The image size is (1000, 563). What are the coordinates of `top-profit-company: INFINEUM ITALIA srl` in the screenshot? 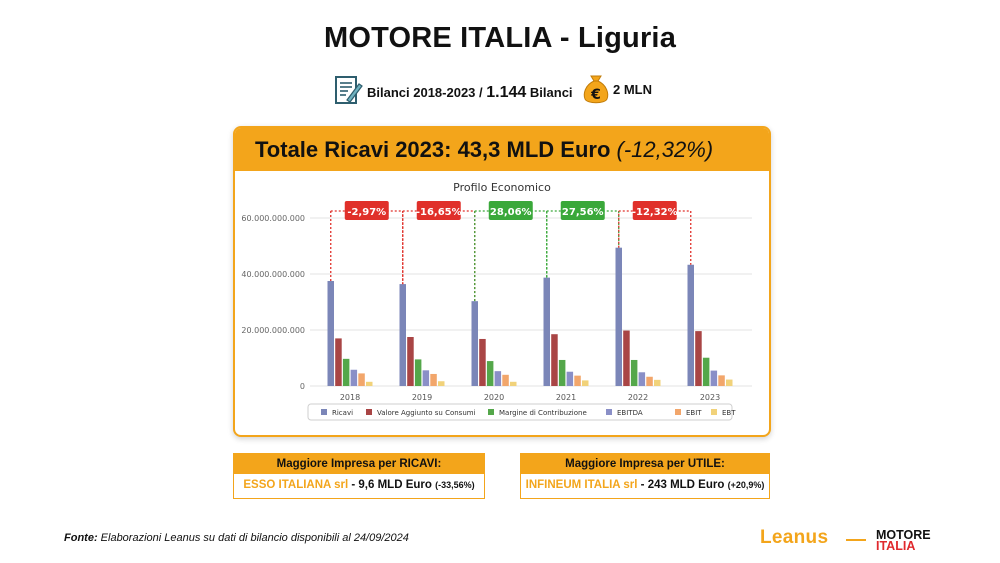 It's located at (581, 485).